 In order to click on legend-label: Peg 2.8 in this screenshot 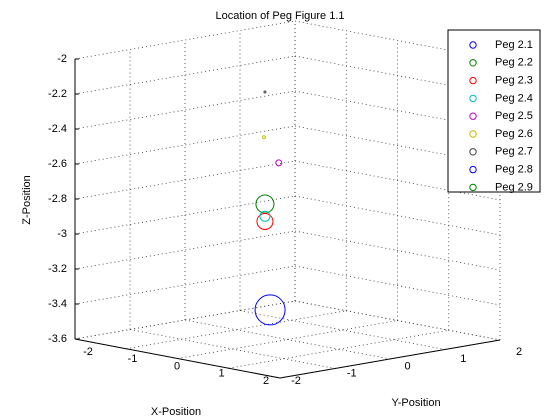, I will do `click(514, 170)`.